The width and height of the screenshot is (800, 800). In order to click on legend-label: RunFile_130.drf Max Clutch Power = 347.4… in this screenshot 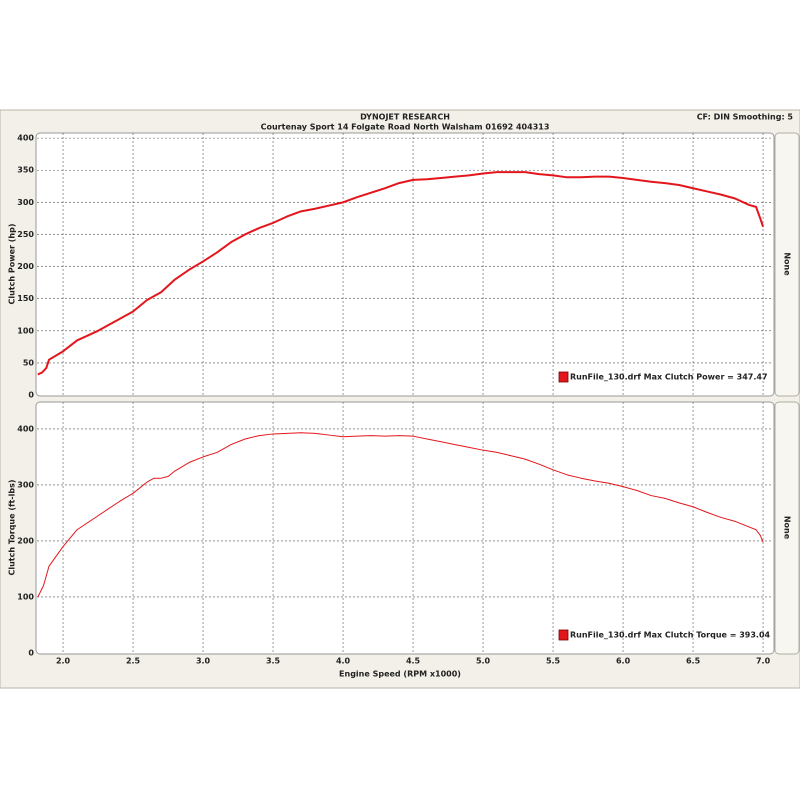, I will do `click(669, 377)`.